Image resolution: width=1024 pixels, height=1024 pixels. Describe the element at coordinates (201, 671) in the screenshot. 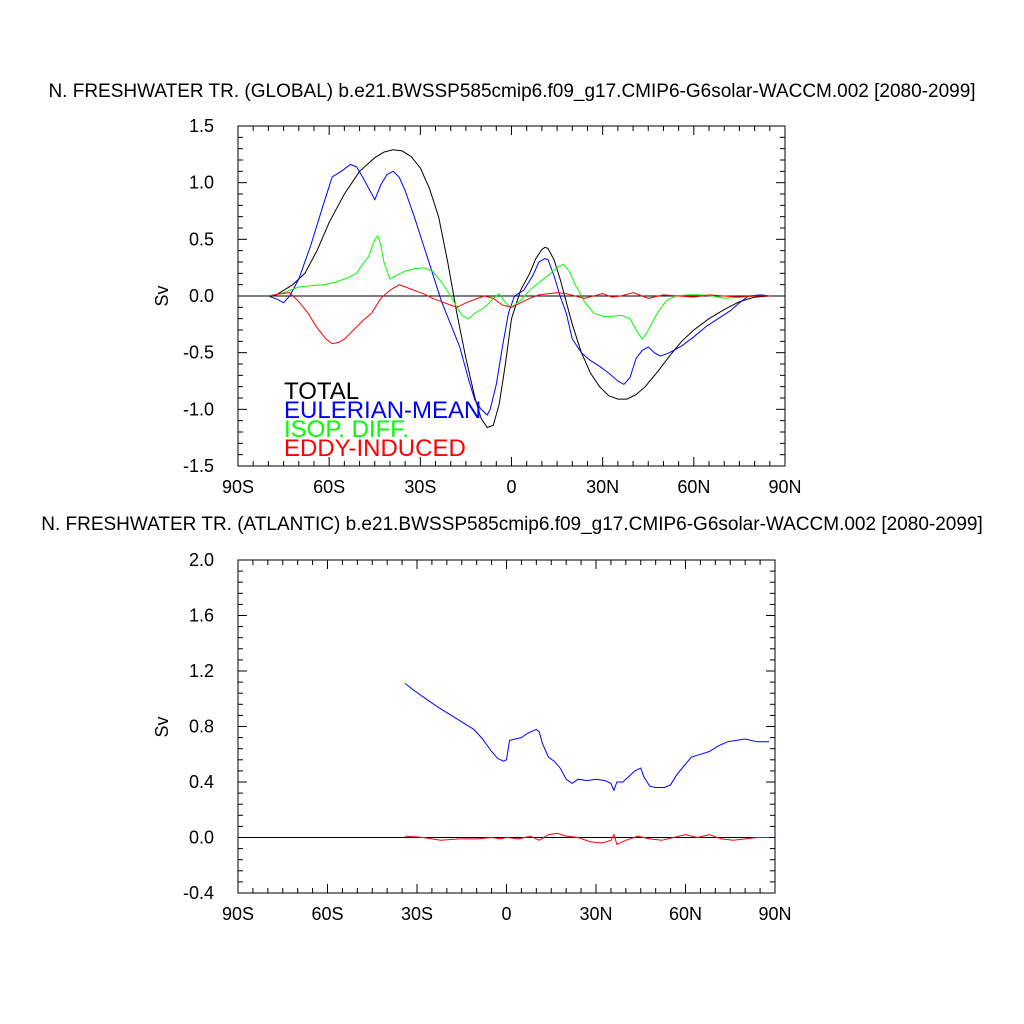

I see `y-tick-label: 1.2` at that location.